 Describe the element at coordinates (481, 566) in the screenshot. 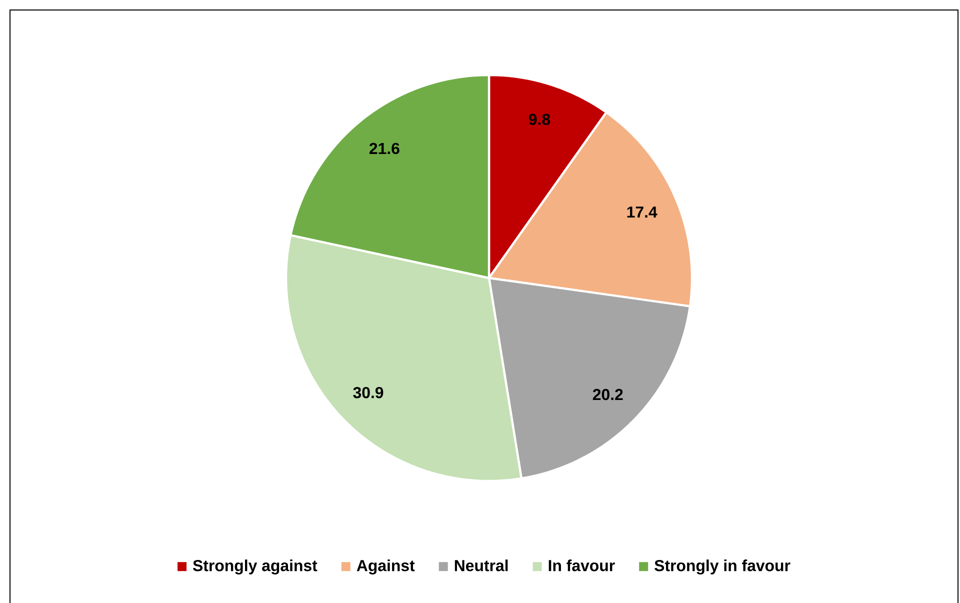

I see `legend-label: Neutral` at that location.